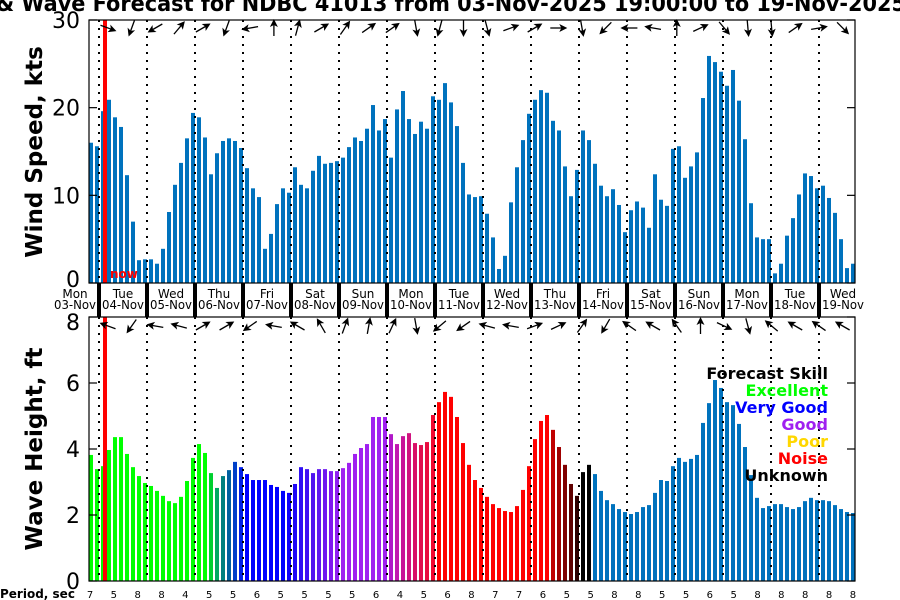 Image resolution: width=900 pixels, height=600 pixels. I want to click on y-tick-label: 6, so click(73, 384).